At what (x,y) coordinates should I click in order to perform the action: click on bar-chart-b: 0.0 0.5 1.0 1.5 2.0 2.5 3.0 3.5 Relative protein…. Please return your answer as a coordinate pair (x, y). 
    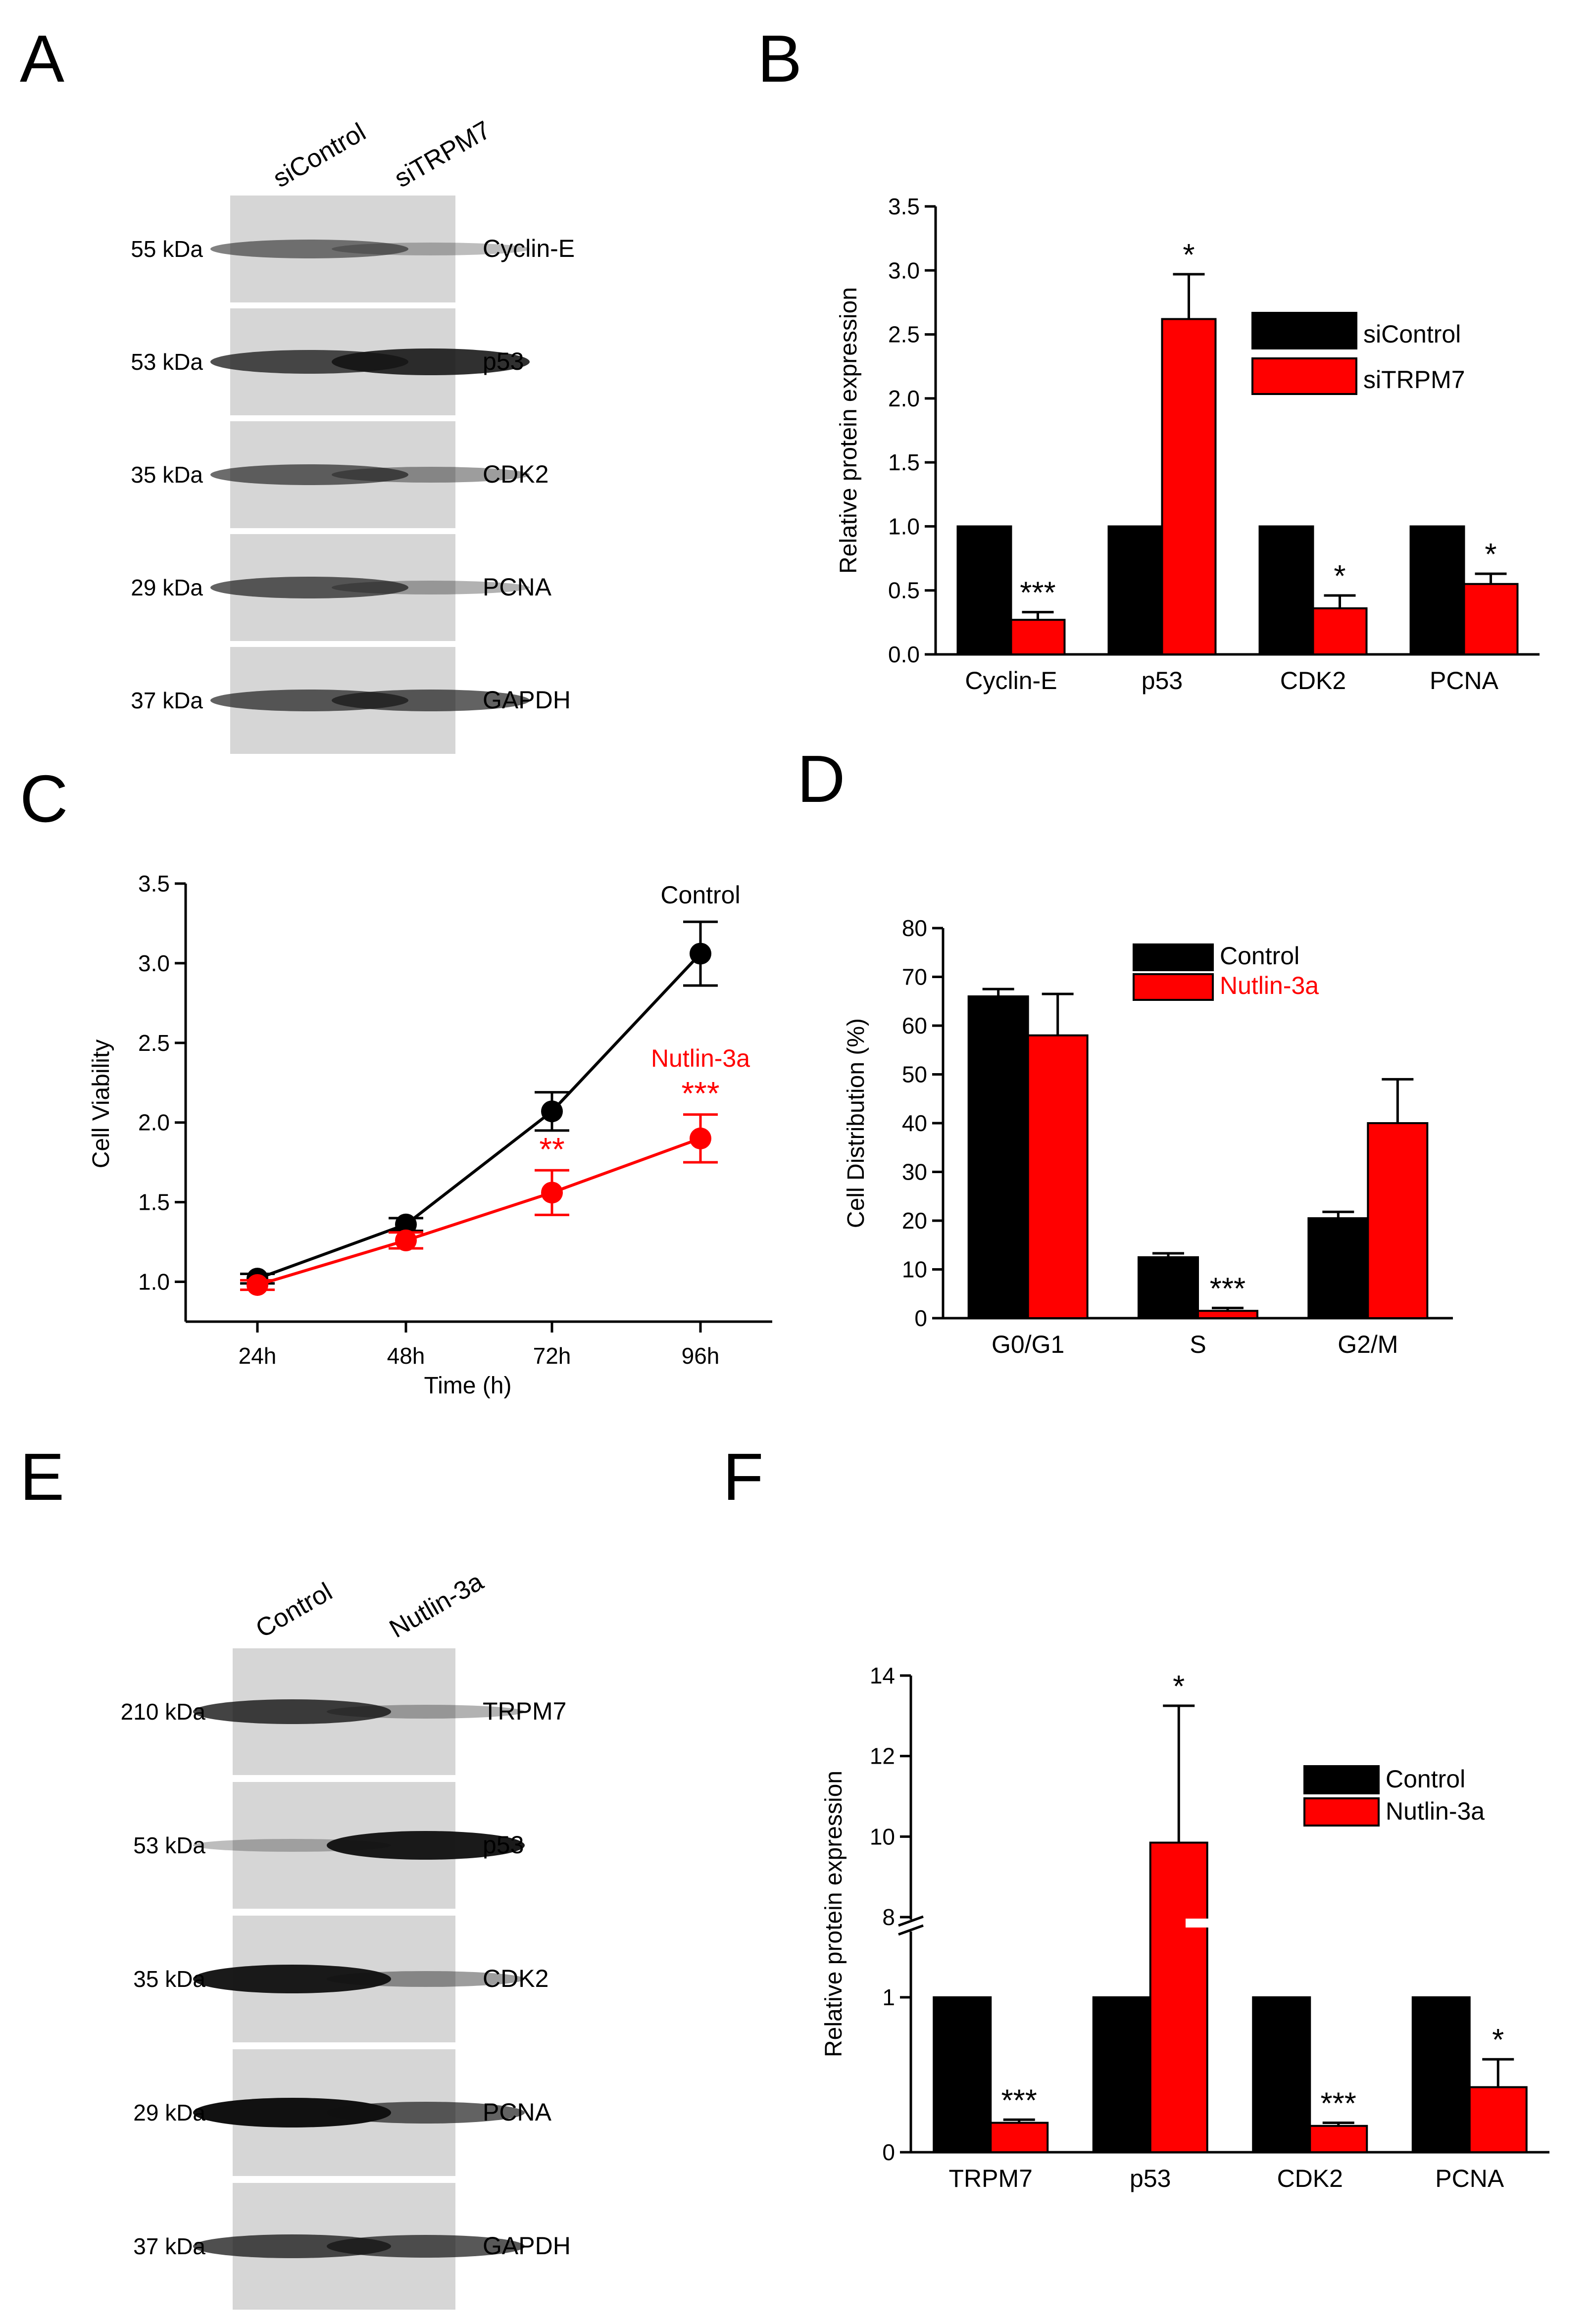
    Looking at the image, I should click on (1188, 444).